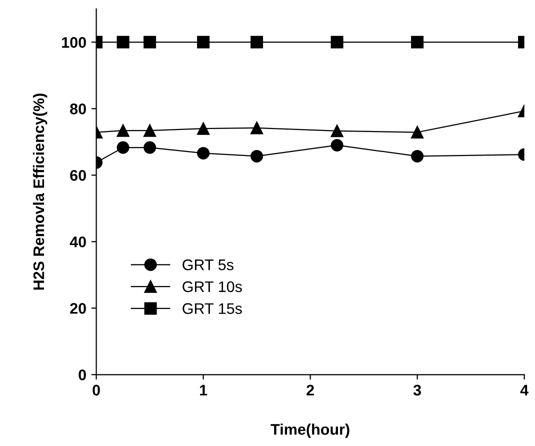 The height and width of the screenshot is (446, 535). I want to click on y-tick-label: 20, so click(78, 308).